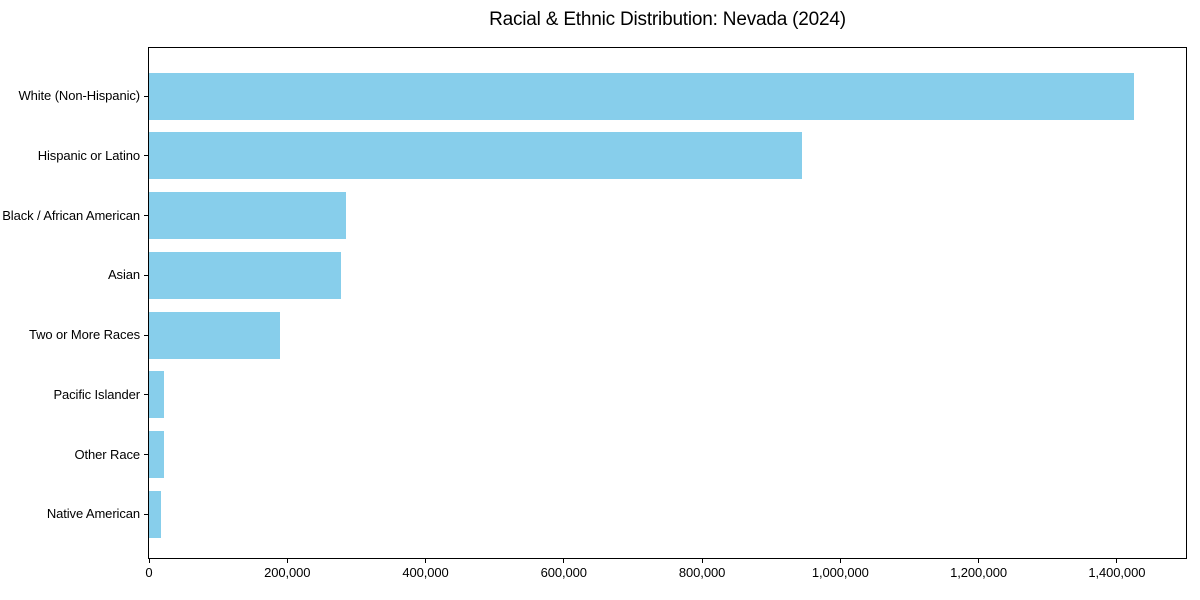 Image resolution: width=1200 pixels, height=600 pixels. Describe the element at coordinates (71, 215) in the screenshot. I see `y-tick-label: Black / African American` at that location.